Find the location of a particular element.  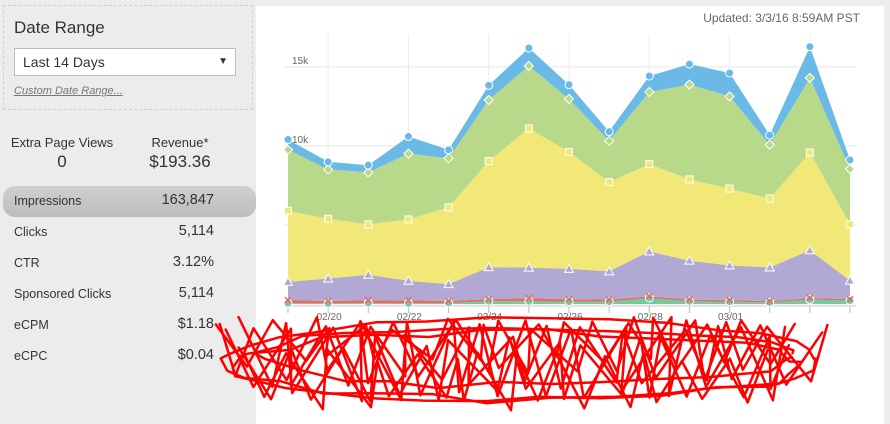

date-range-select: Last 14 Days ▼ is located at coordinates (125, 62).